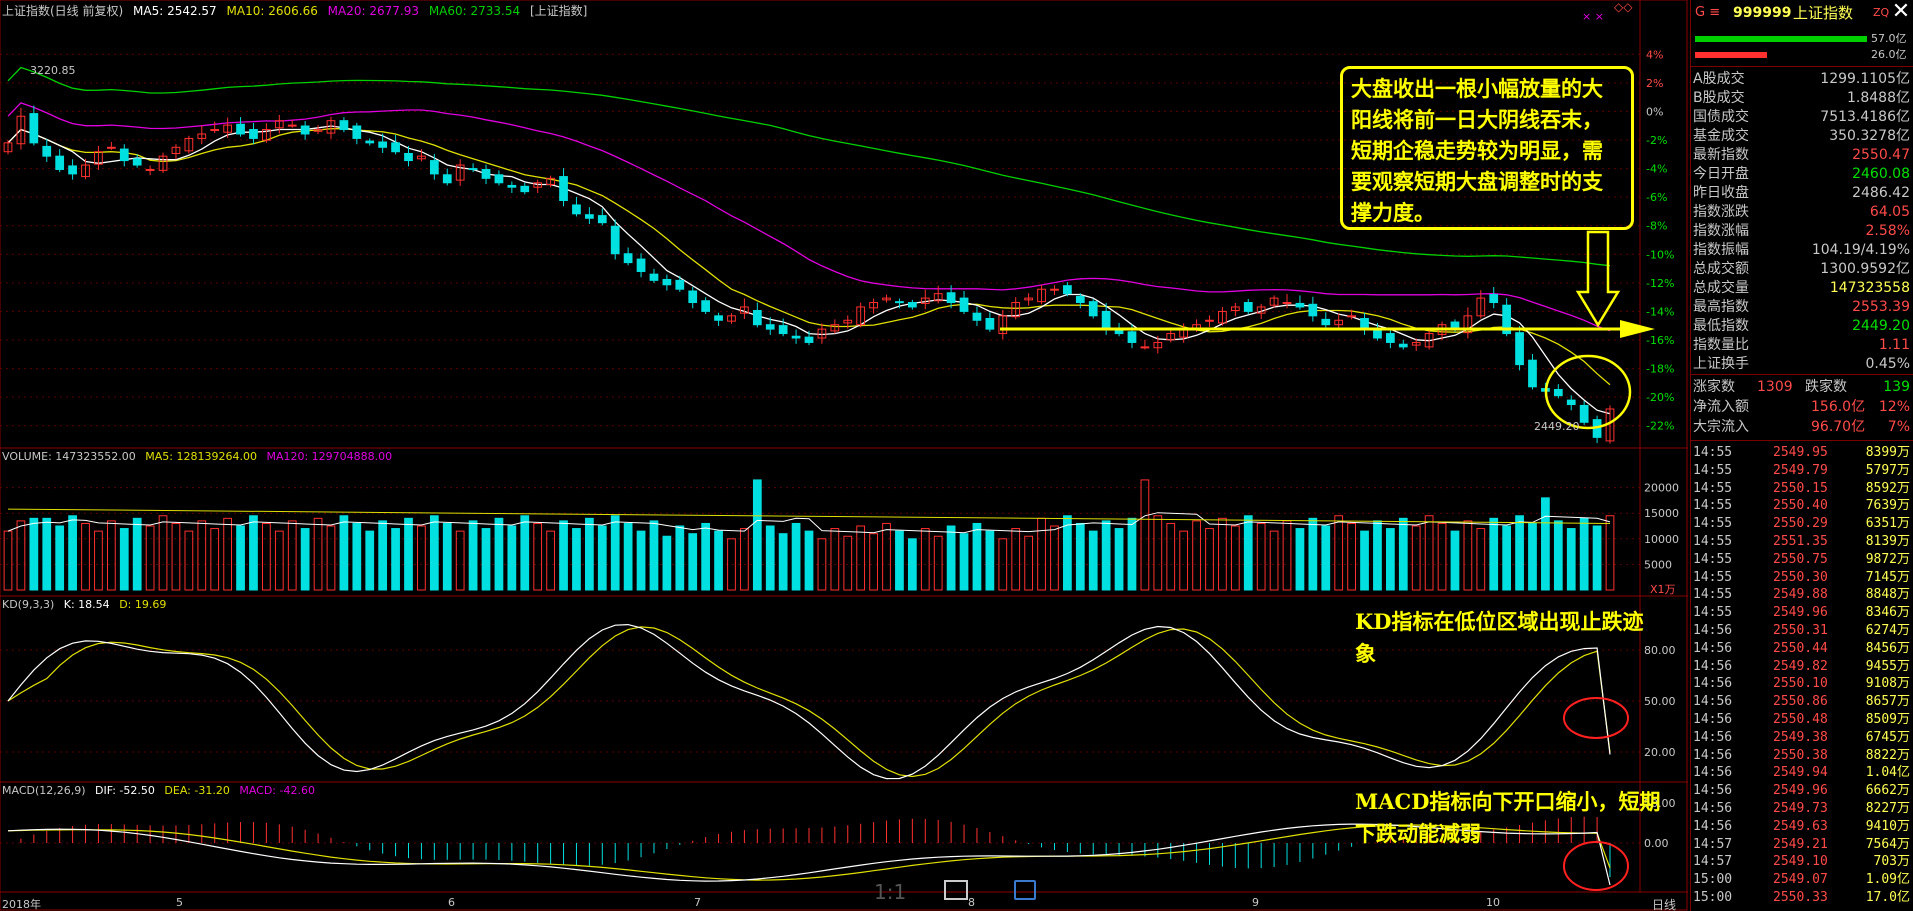  What do you see at coordinates (1801, 631) in the screenshot?
I see `tick-row: 14:56 2550.31 6274万` at bounding box center [1801, 631].